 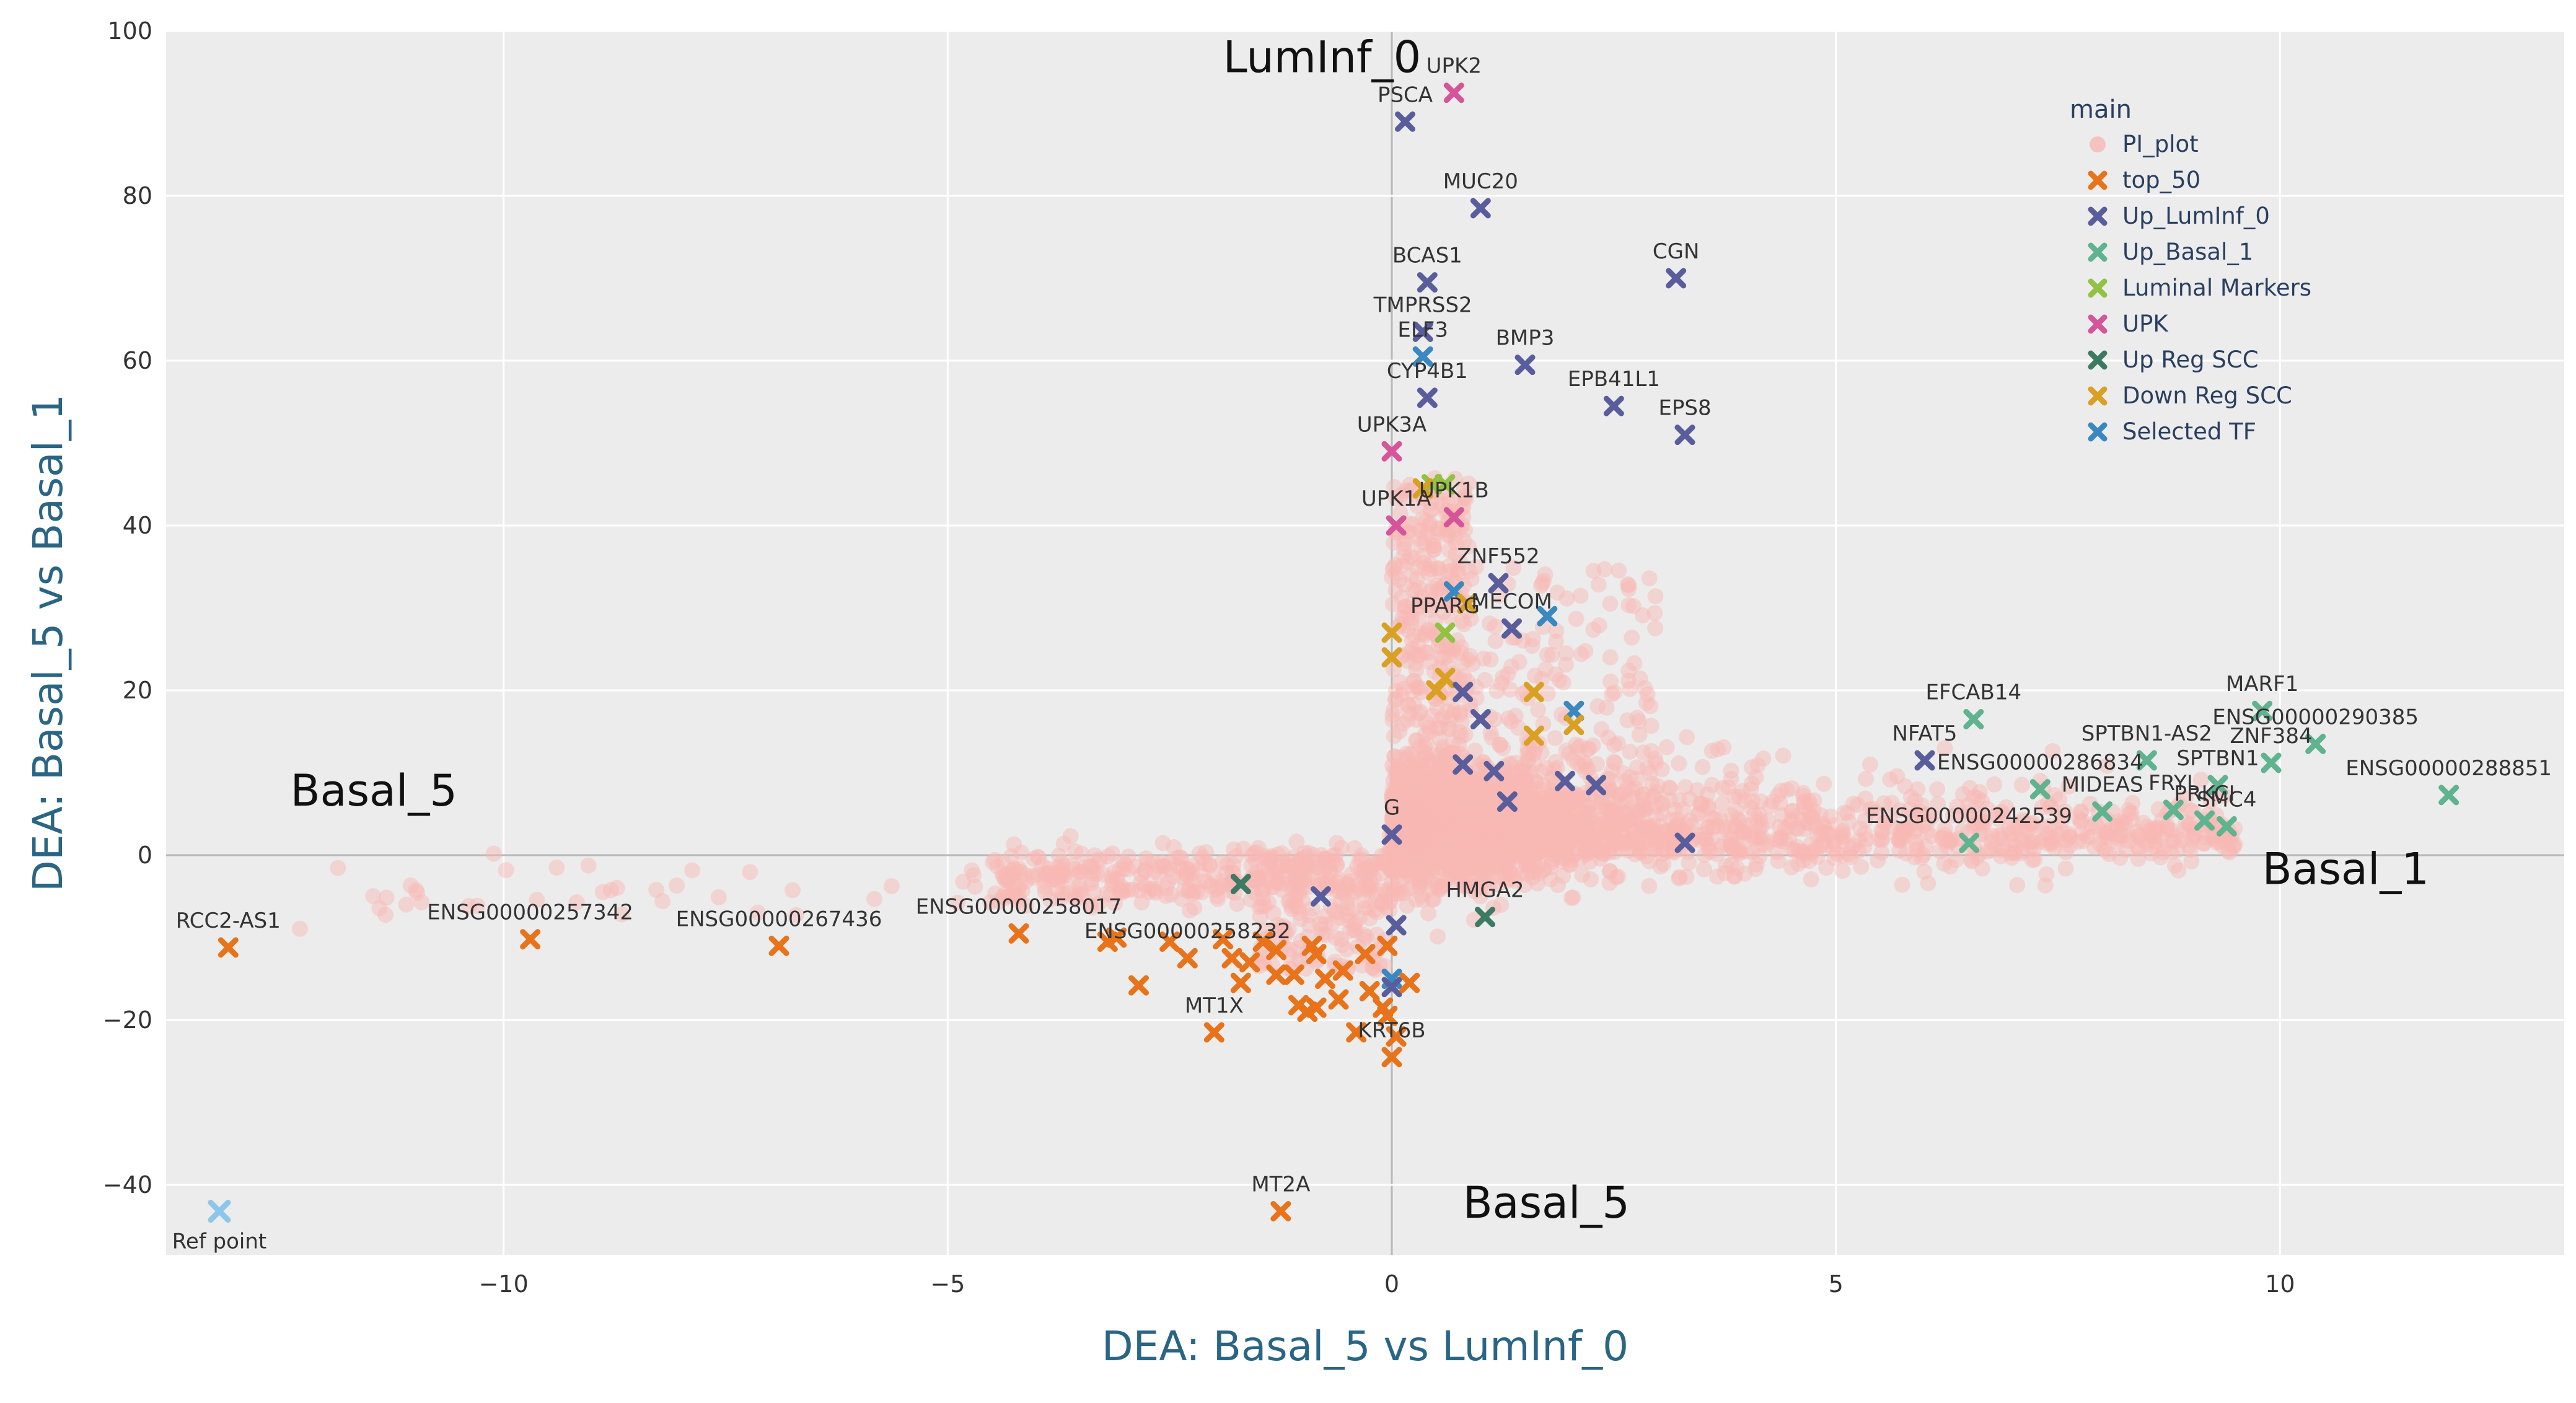 I want to click on point-label: HMGA2, so click(x=1485, y=890).